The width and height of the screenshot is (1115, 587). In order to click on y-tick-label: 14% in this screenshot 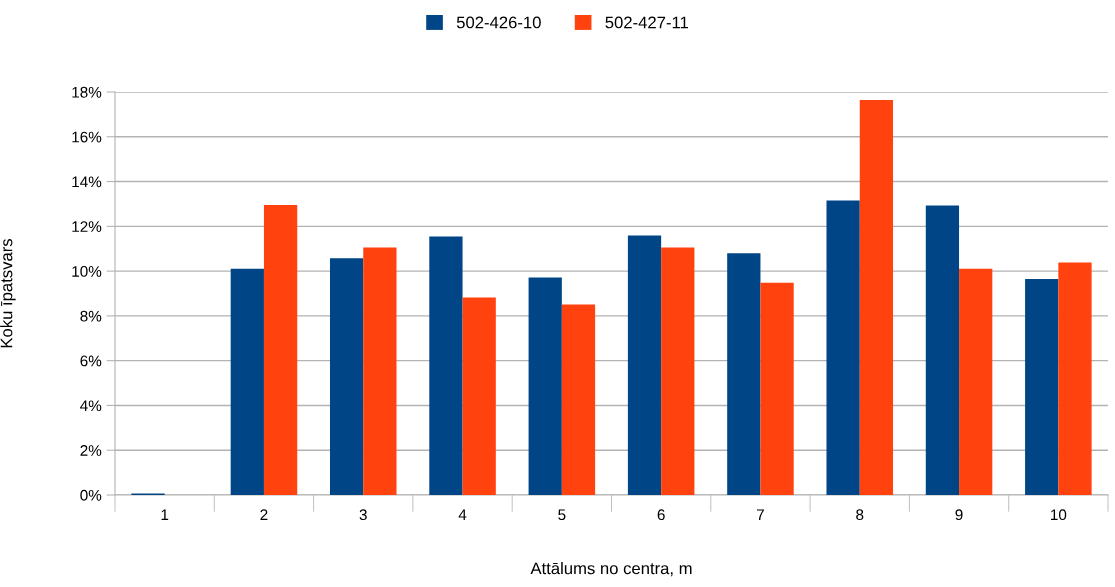, I will do `click(87, 182)`.